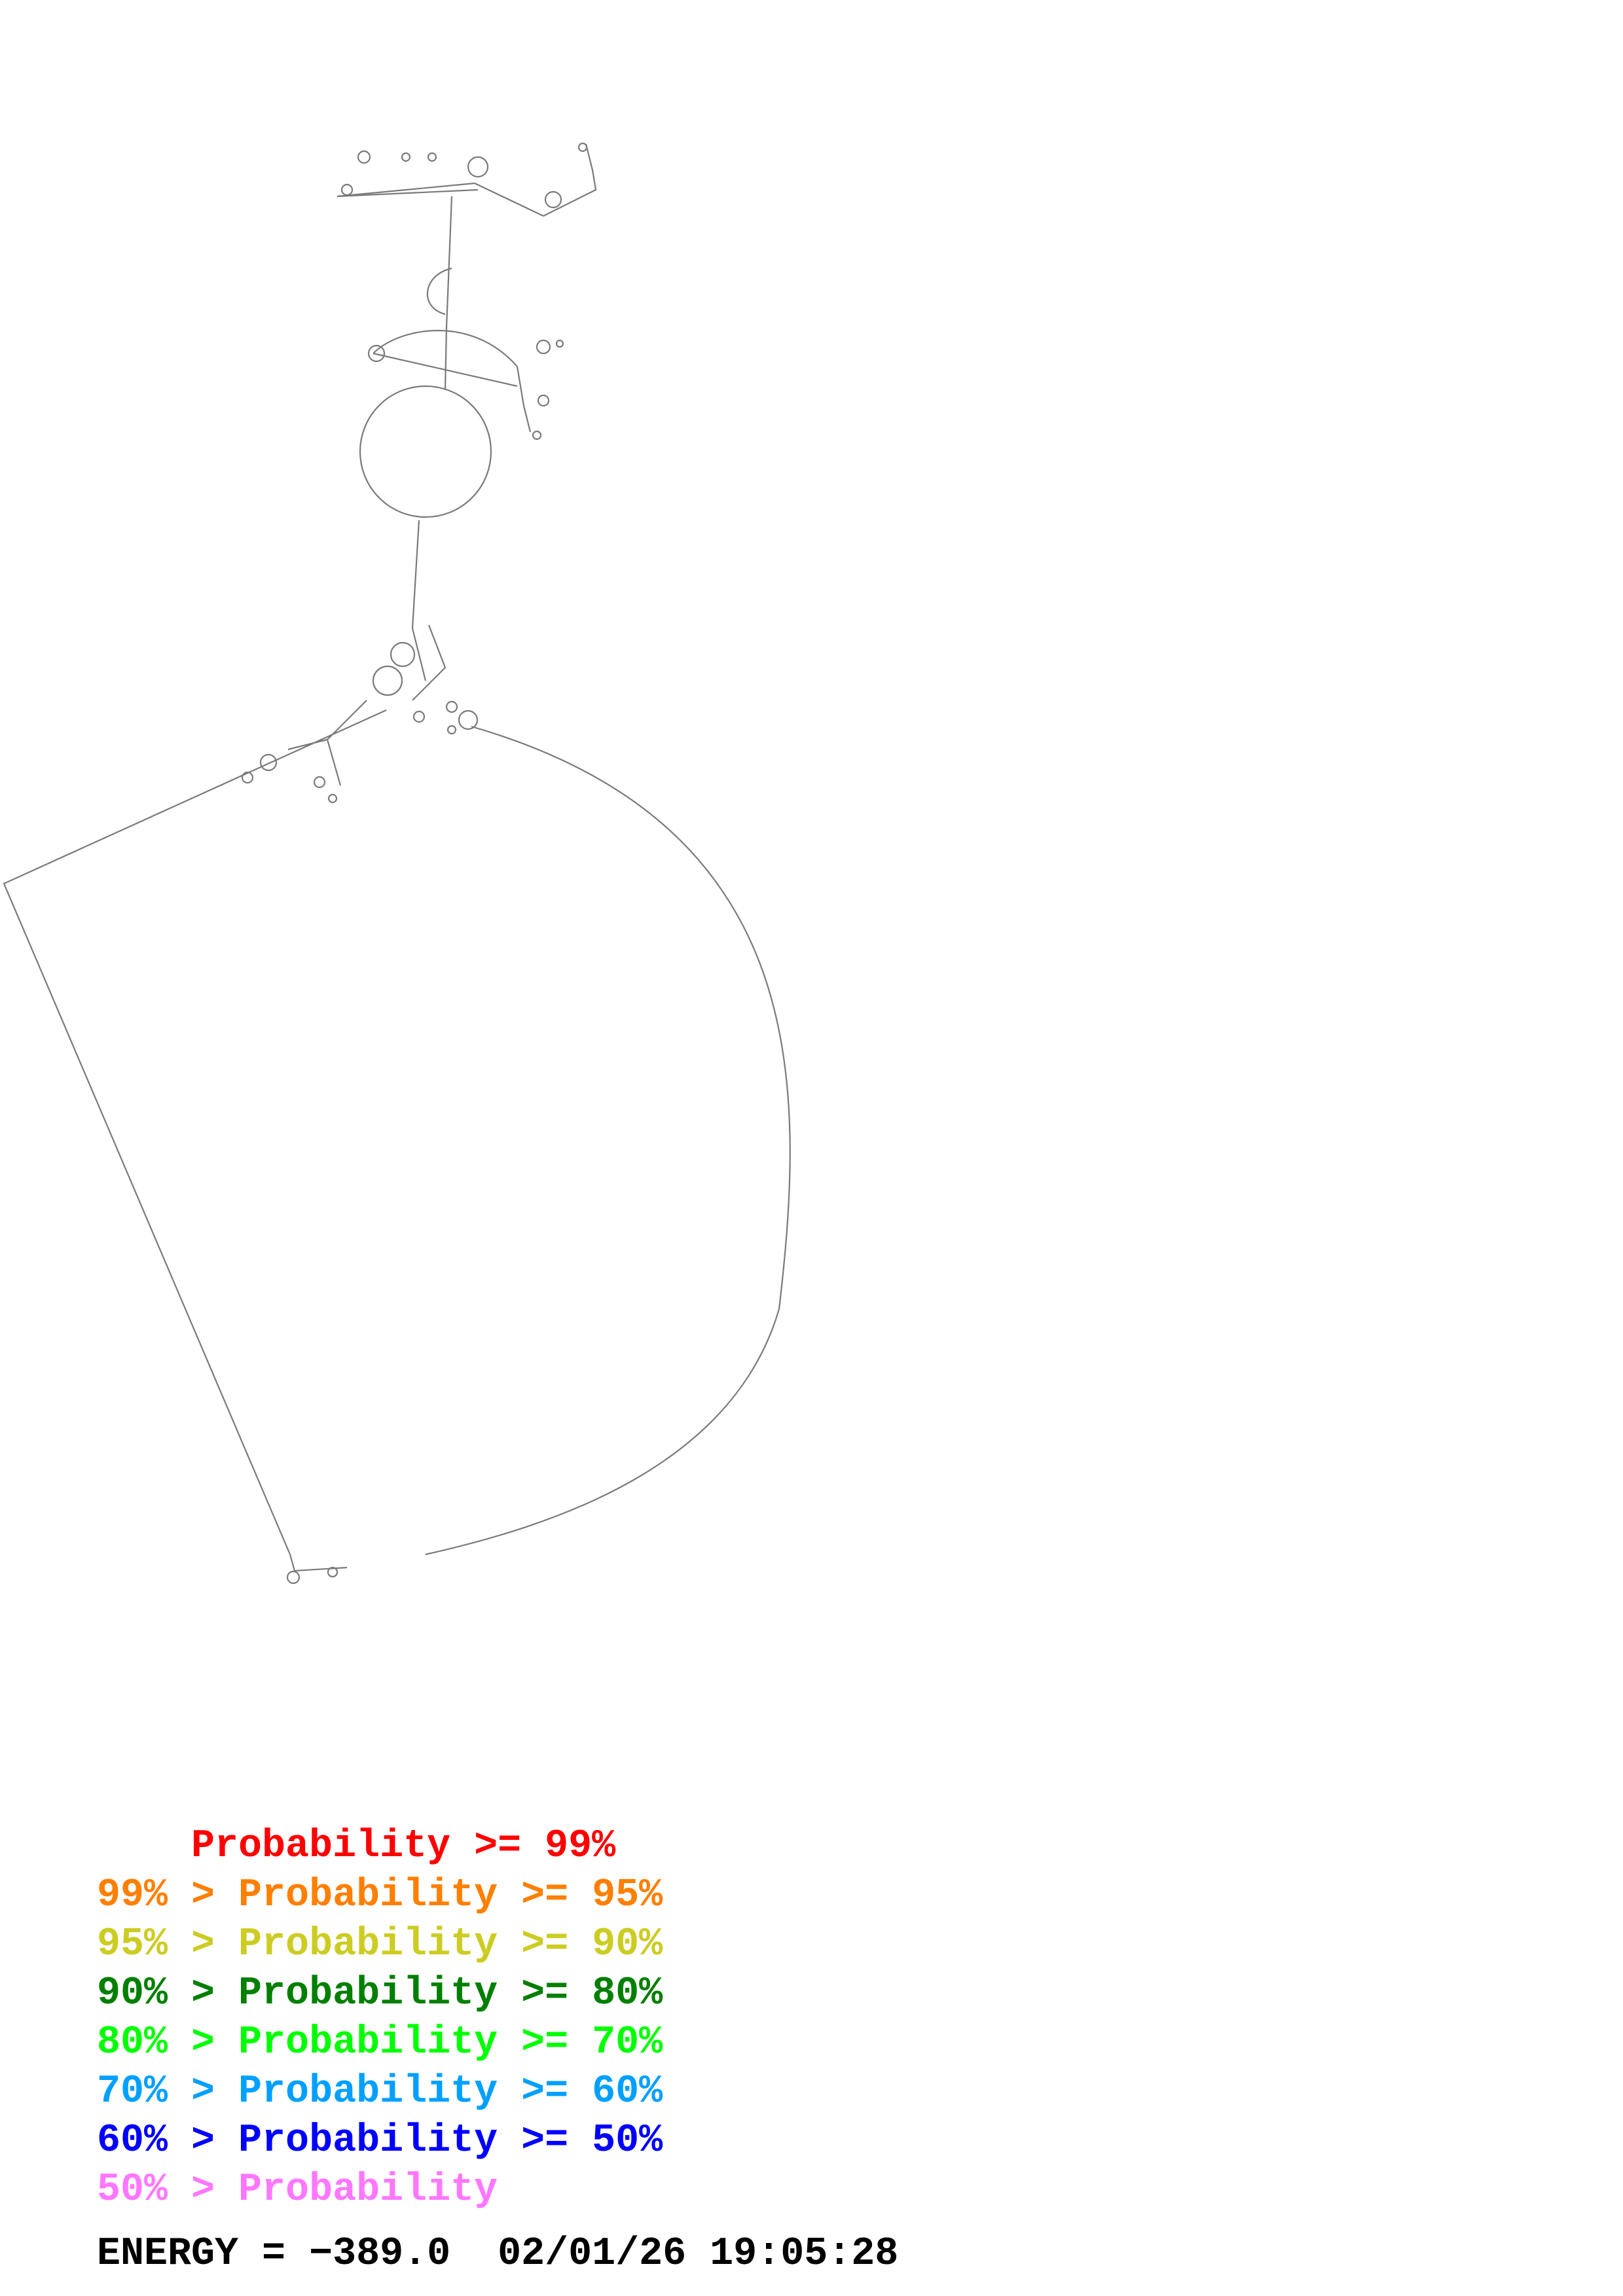 This screenshot has height=2296, width=1623. What do you see at coordinates (439, 291) in the screenshot?
I see `mid-bubble` at bounding box center [439, 291].